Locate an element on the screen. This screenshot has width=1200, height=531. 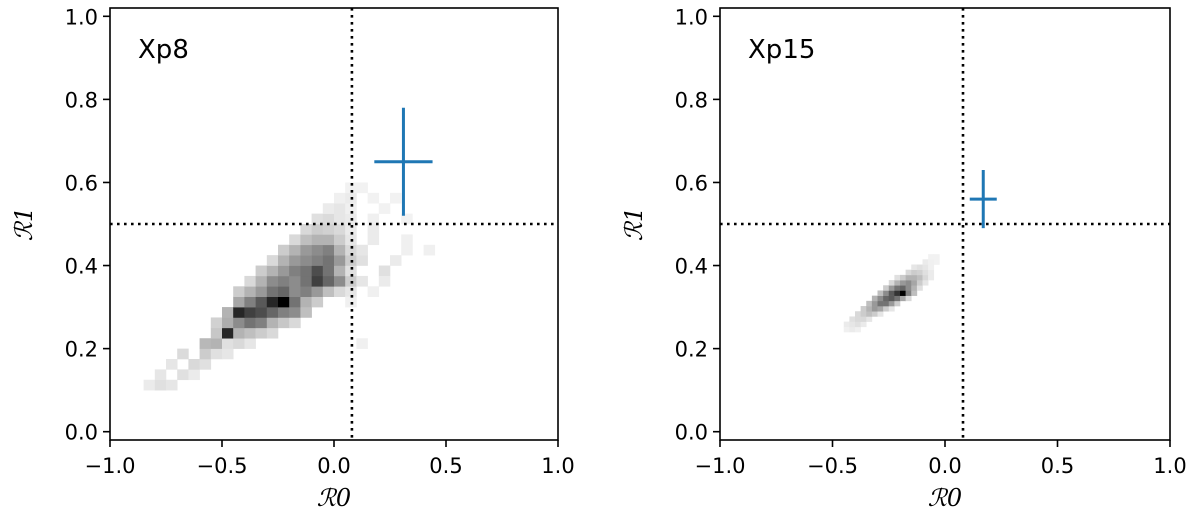
panel-title: Xp15 is located at coordinates (781, 50).